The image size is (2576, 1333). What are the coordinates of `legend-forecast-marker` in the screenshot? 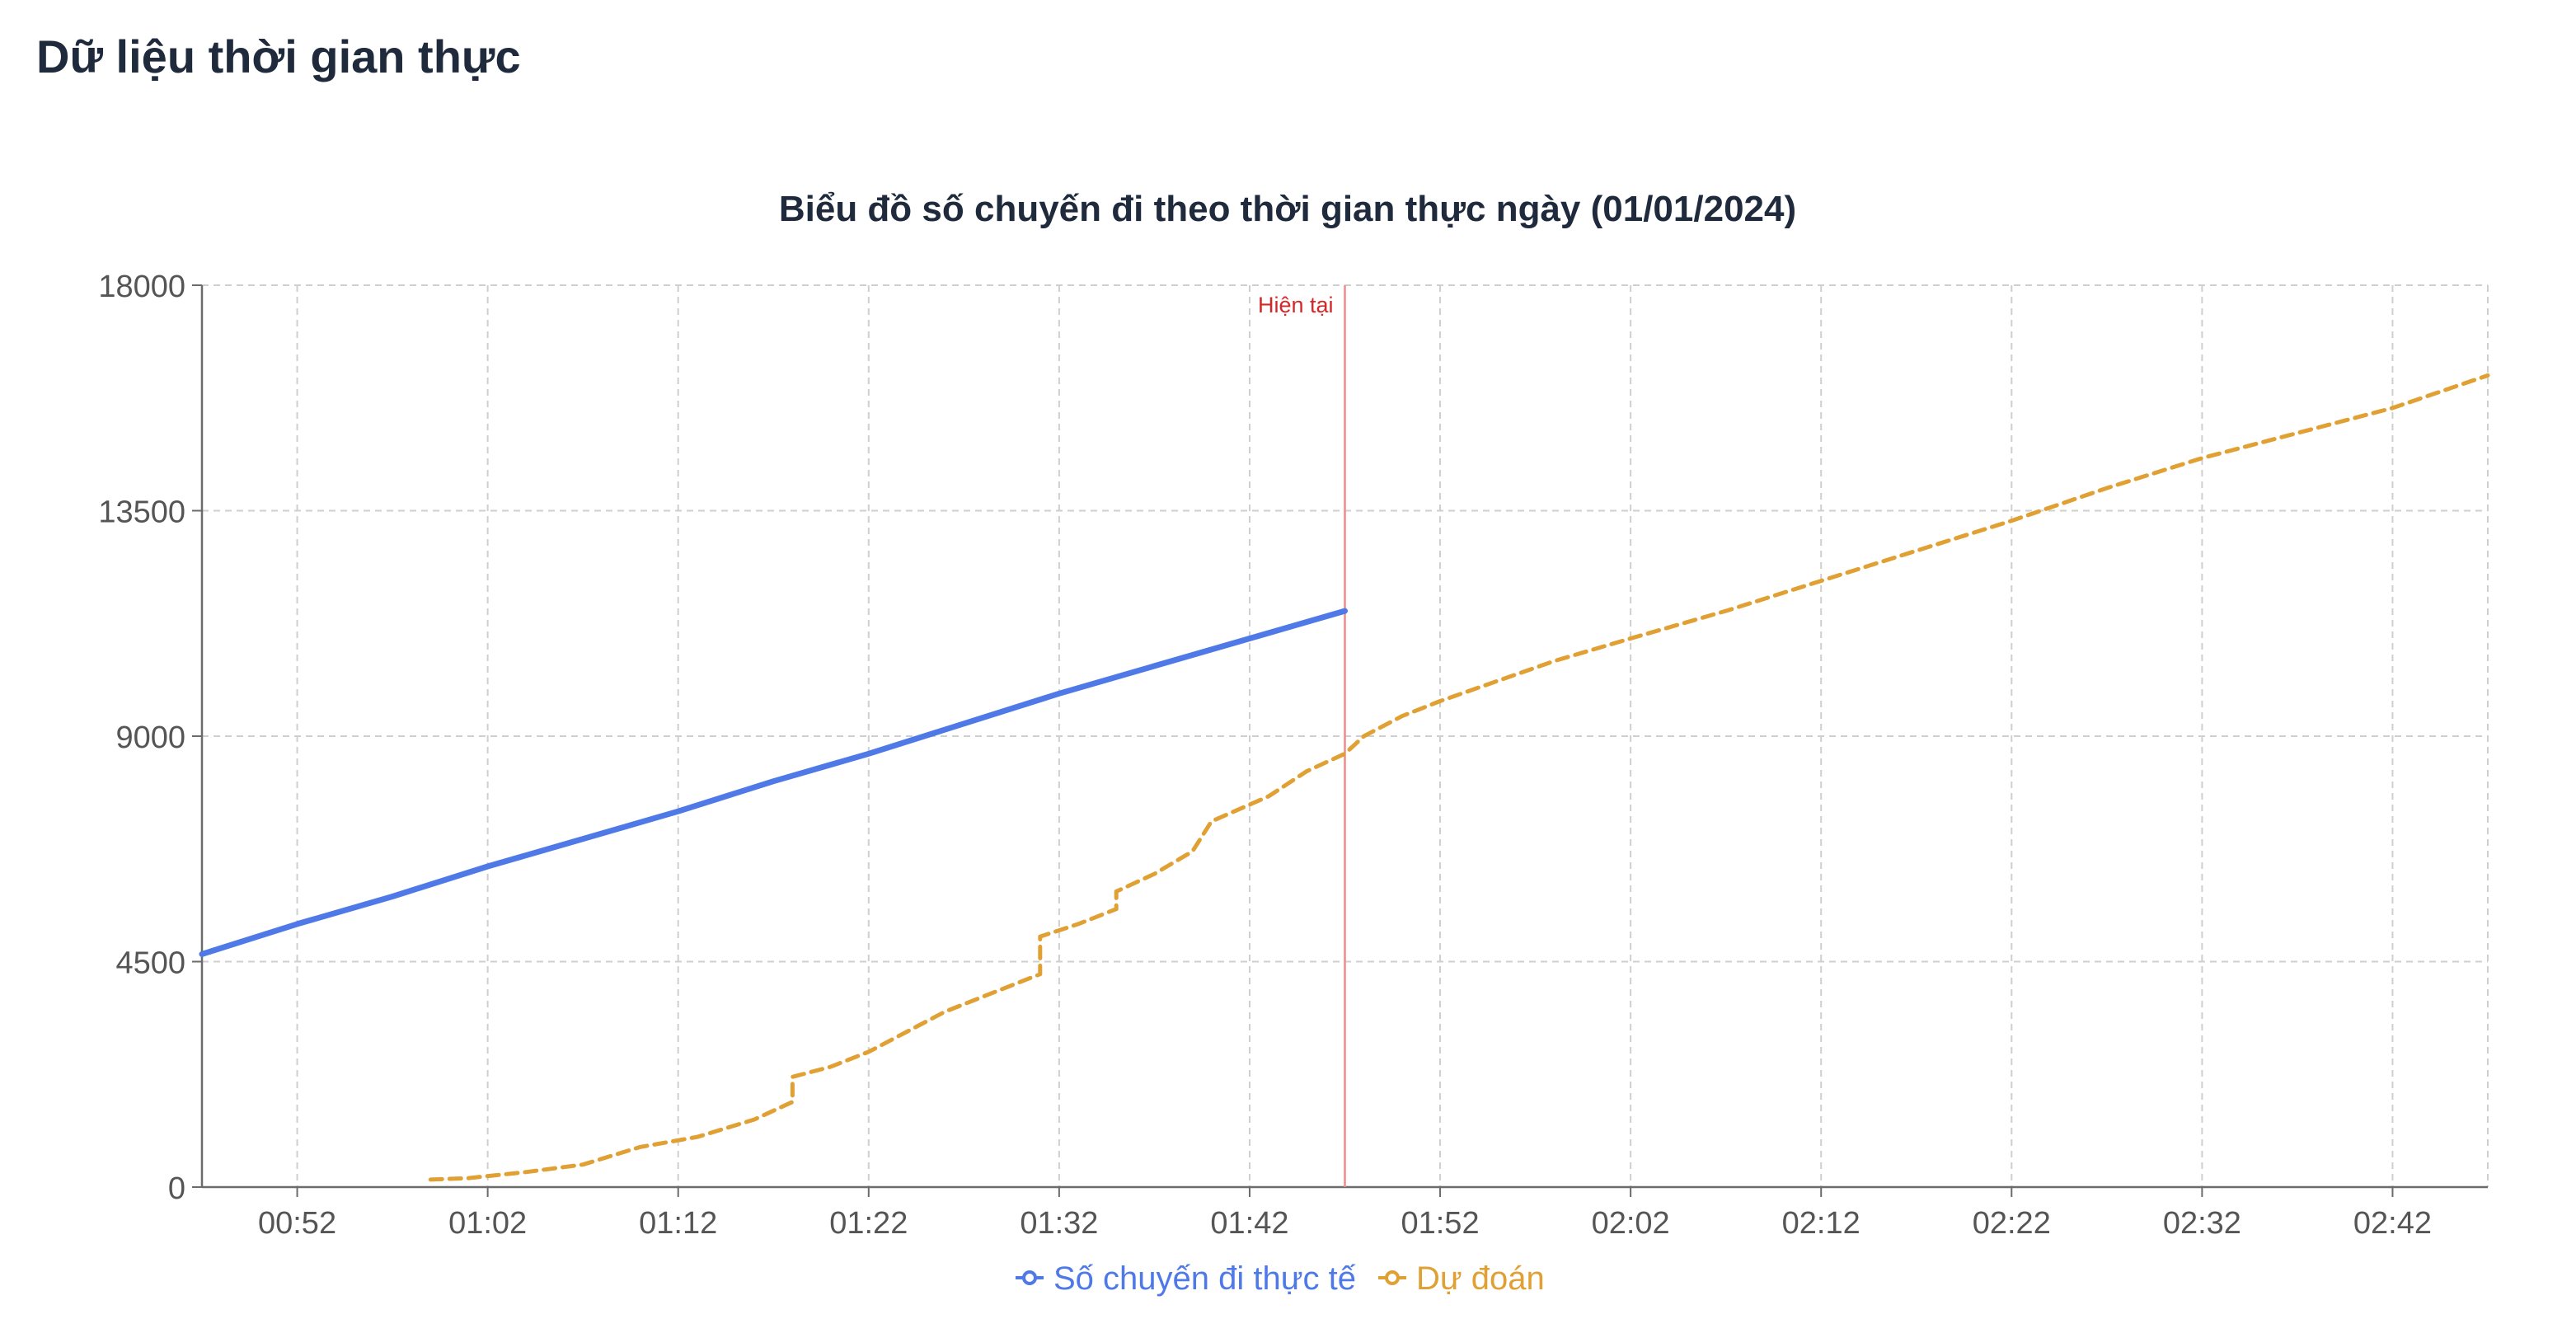 It's located at (1393, 1277).